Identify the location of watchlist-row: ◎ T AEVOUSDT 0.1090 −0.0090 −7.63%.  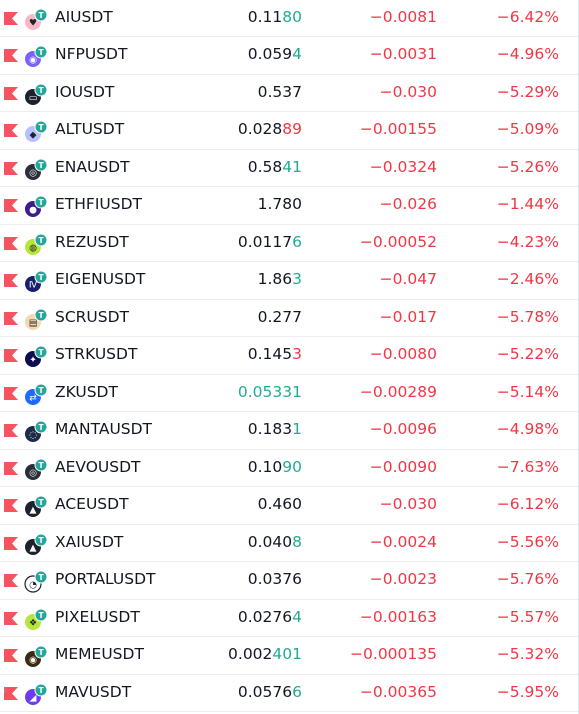
(289, 468).